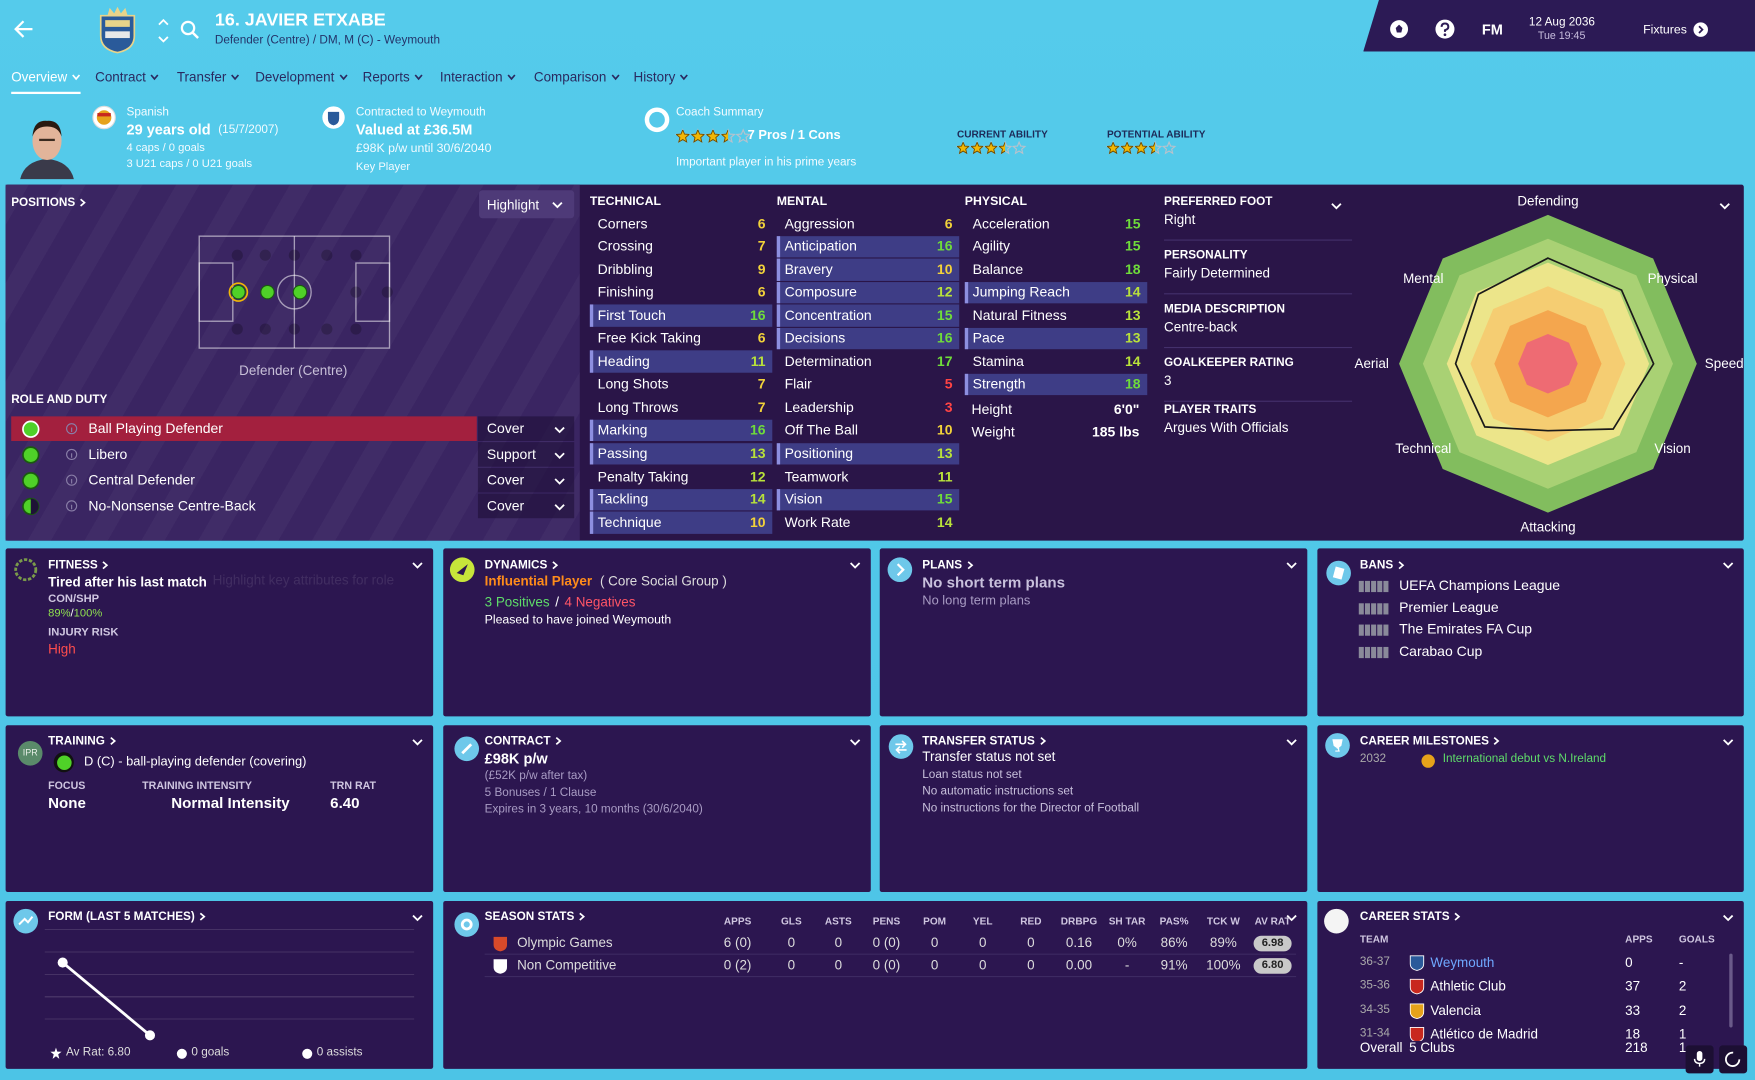  I want to click on international-caps: 4 caps / 0 goals, so click(165, 148).